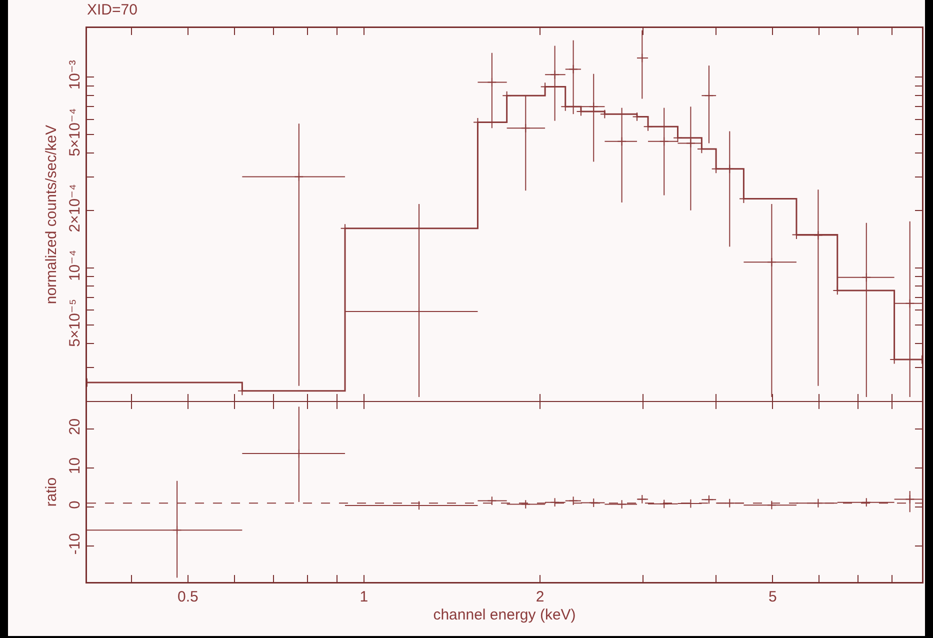 The image size is (933, 638). Describe the element at coordinates (188, 597) in the screenshot. I see `x-tick-label: 0.5` at that location.